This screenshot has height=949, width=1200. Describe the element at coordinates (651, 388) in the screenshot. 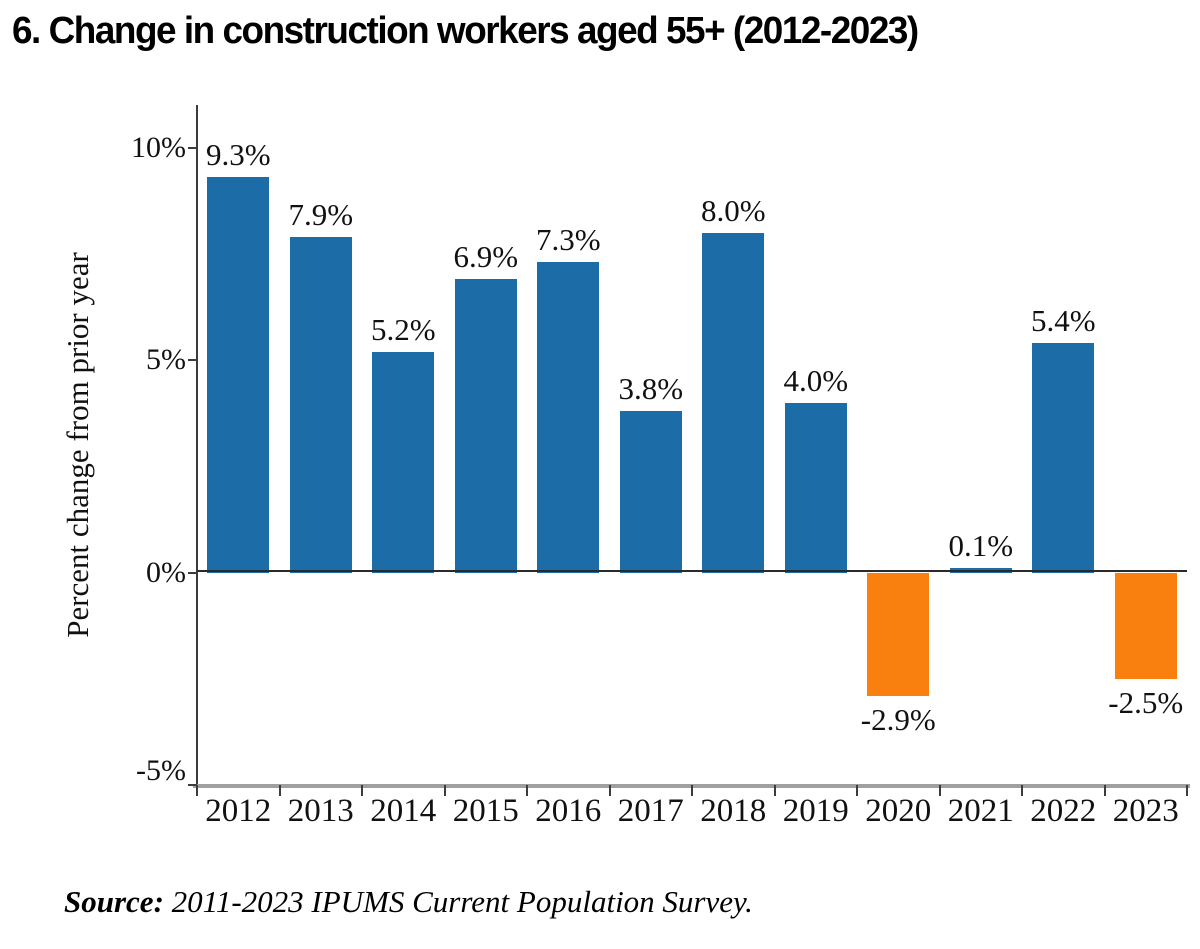

I see `bar-value-label: 3.8%` at that location.